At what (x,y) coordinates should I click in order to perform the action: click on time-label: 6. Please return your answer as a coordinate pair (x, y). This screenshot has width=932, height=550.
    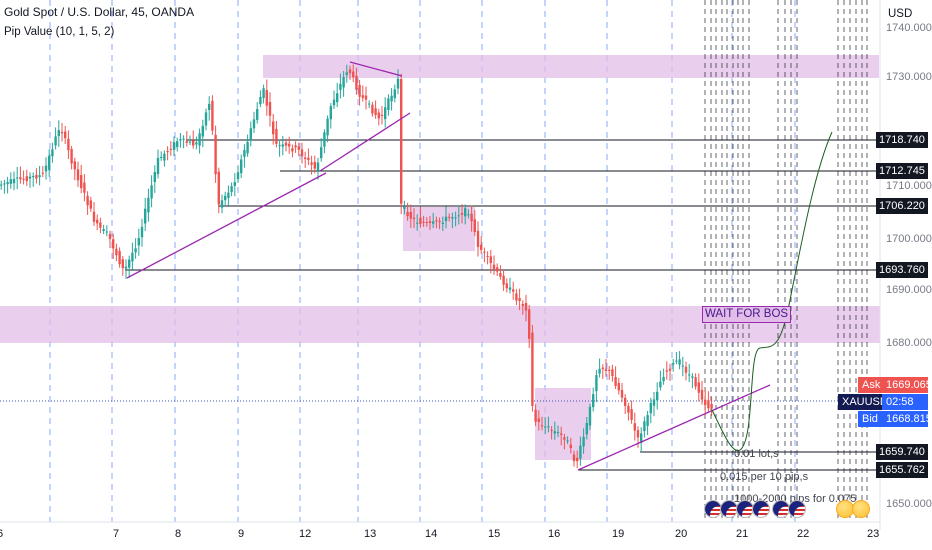
    Looking at the image, I should click on (2, 534).